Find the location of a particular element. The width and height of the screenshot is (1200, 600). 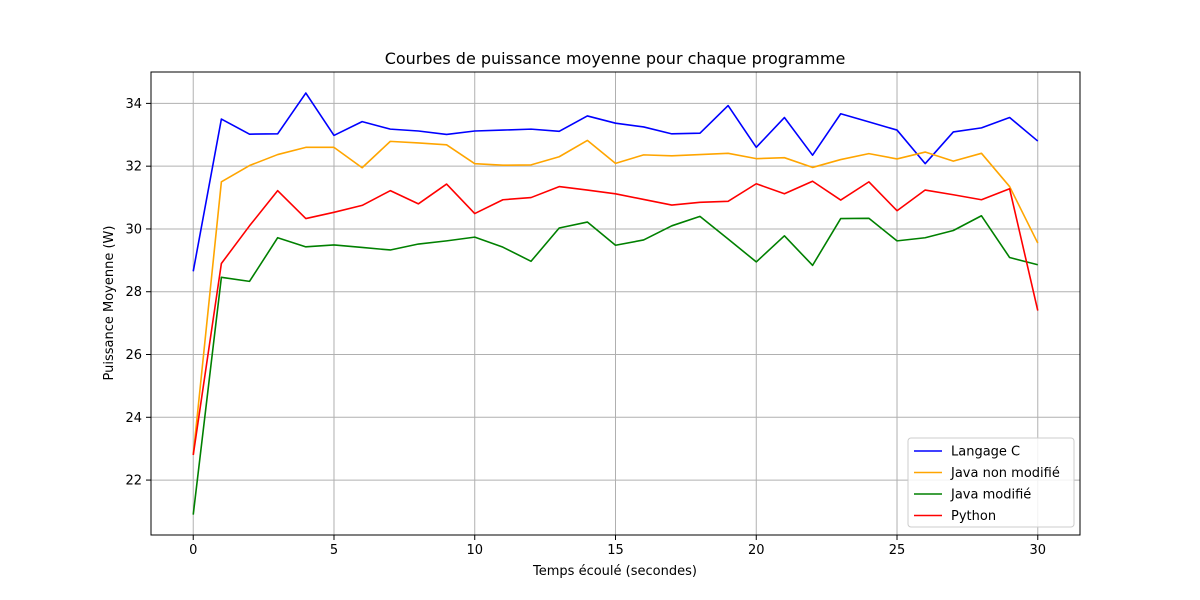

x-tick-label: 0 is located at coordinates (193, 550).